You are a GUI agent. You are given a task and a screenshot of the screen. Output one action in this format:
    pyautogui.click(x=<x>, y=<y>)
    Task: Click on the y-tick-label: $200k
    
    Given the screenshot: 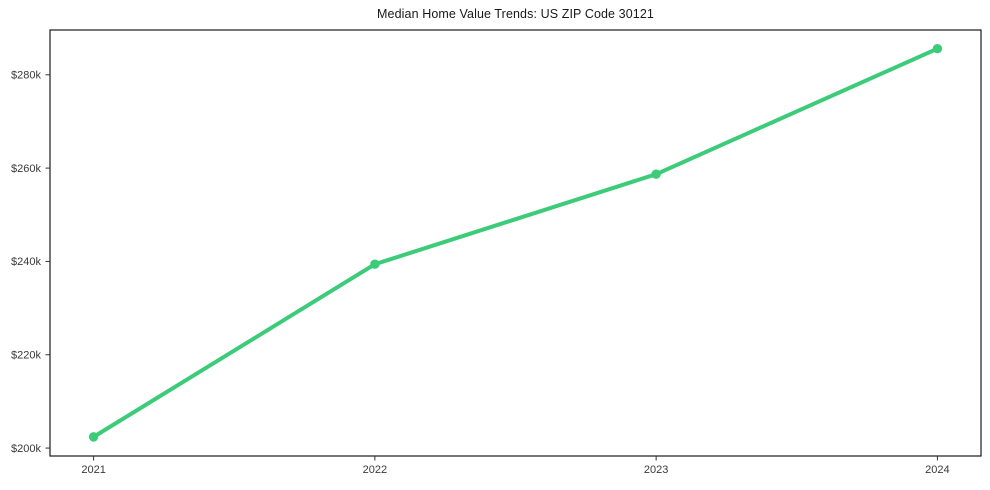 What is the action you would take?
    pyautogui.click(x=26, y=449)
    